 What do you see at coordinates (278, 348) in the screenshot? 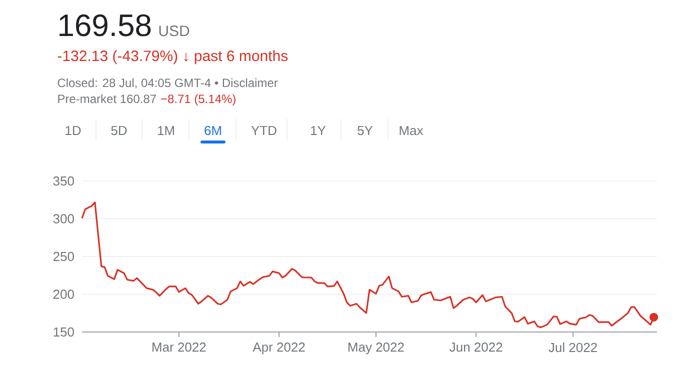
I see `x-tick-label: Apr 2022` at bounding box center [278, 348].